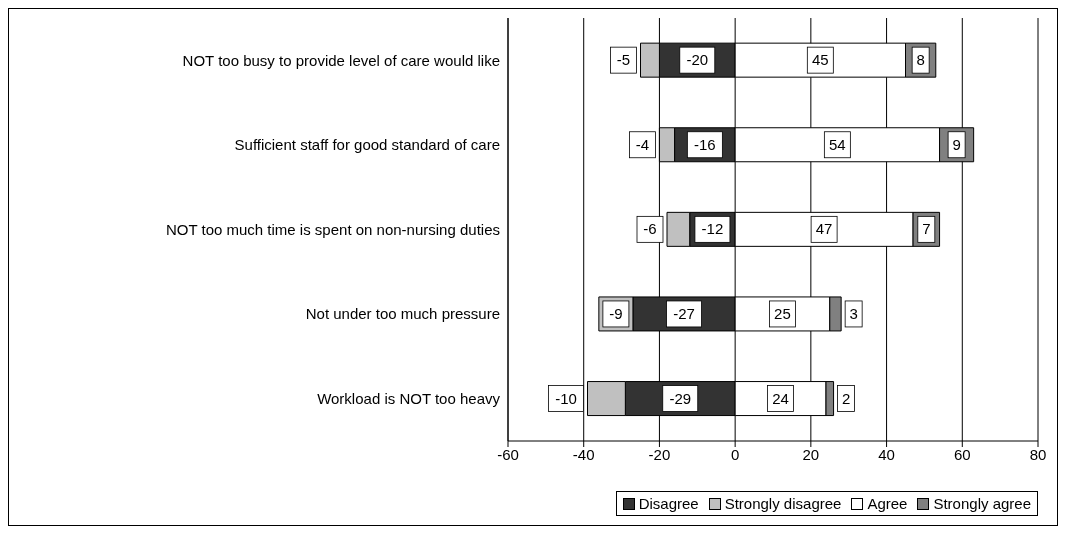 The image size is (1067, 534). I want to click on y-tick-label: Not under too much pressure, so click(402, 314).